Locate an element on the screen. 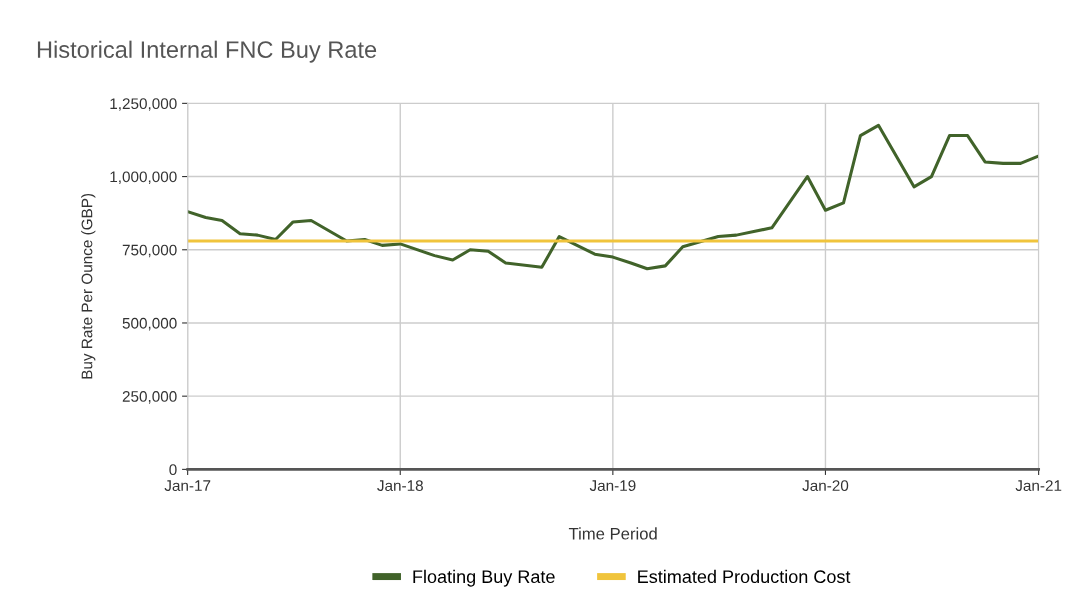 The height and width of the screenshot is (608, 1091). x-axis-title: Time Period is located at coordinates (612, 533).